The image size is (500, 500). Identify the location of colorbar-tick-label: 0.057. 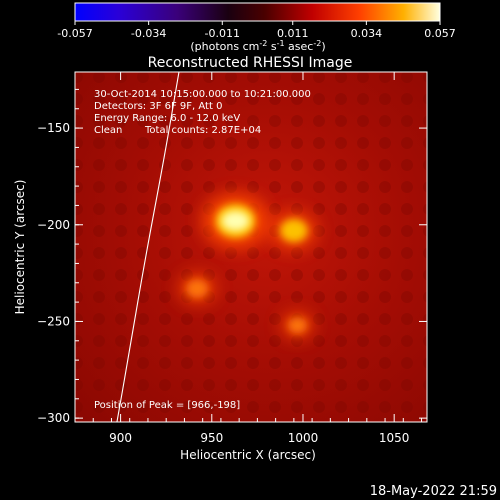
(440, 33).